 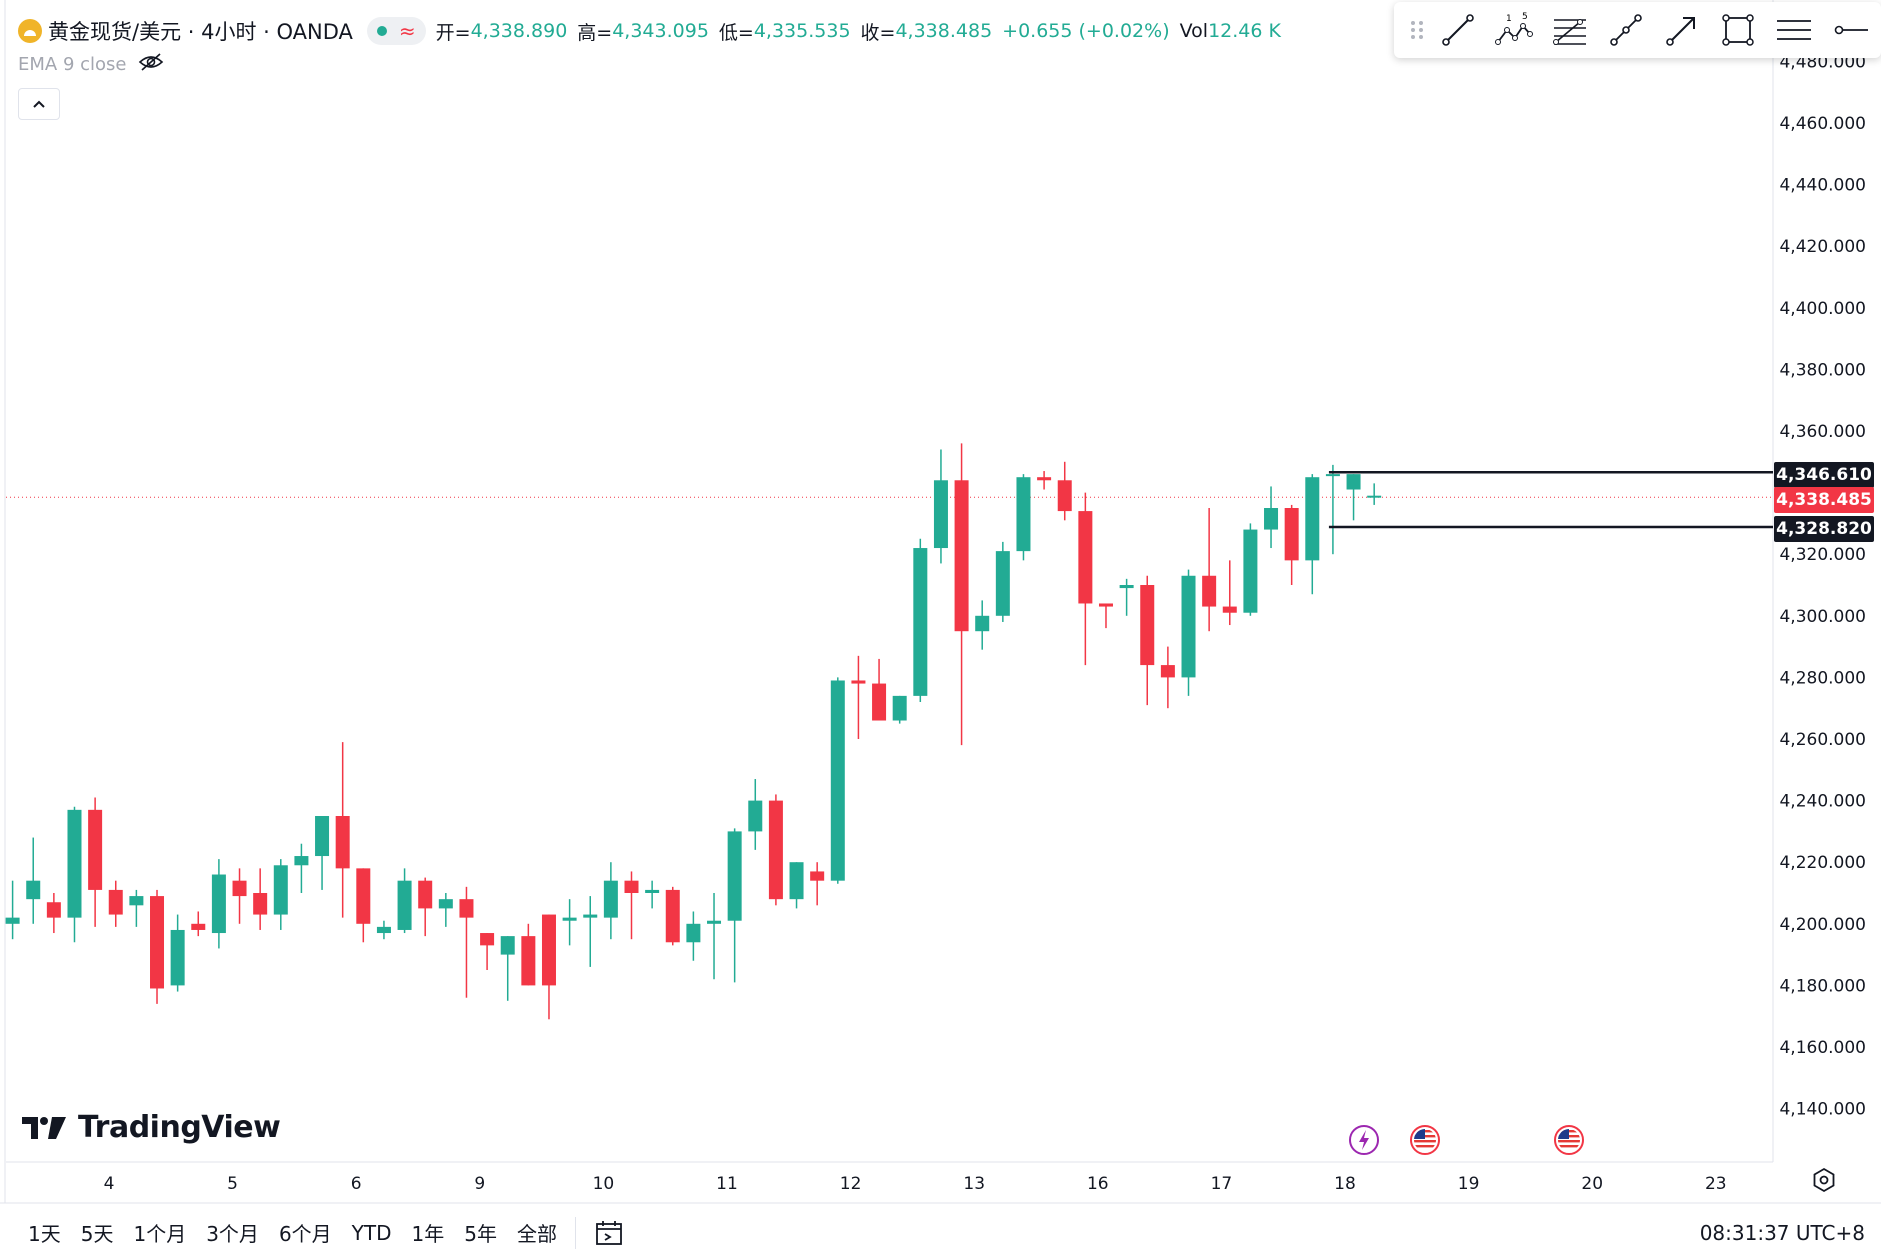 I want to click on range-button-3: 3个月, so click(x=232, y=1234).